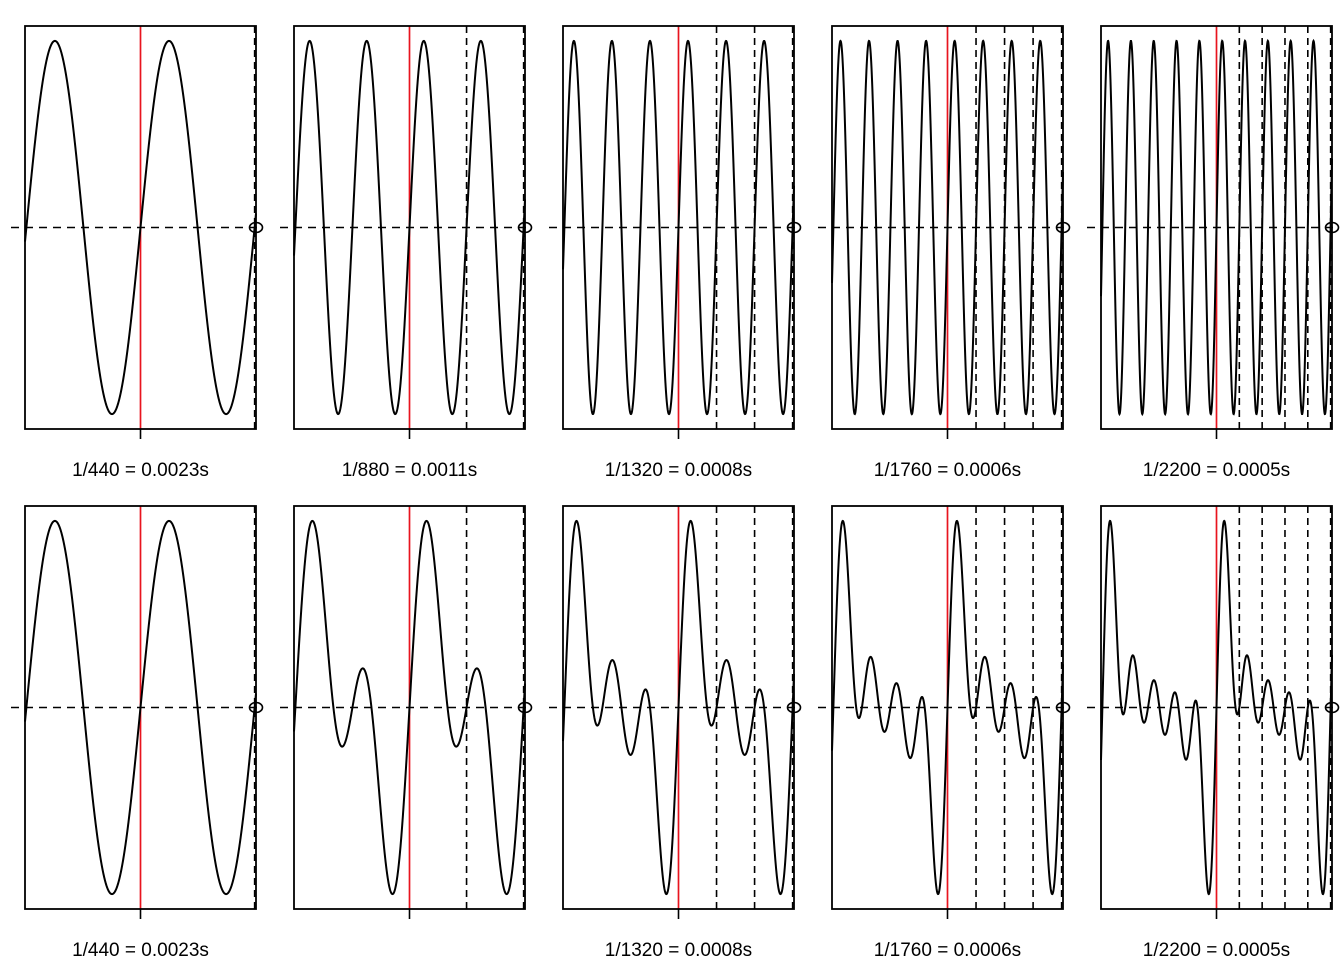 The width and height of the screenshot is (1344, 960). I want to click on panel-r1-c1: 1/440 = 0.0023s, so click(137, 253).